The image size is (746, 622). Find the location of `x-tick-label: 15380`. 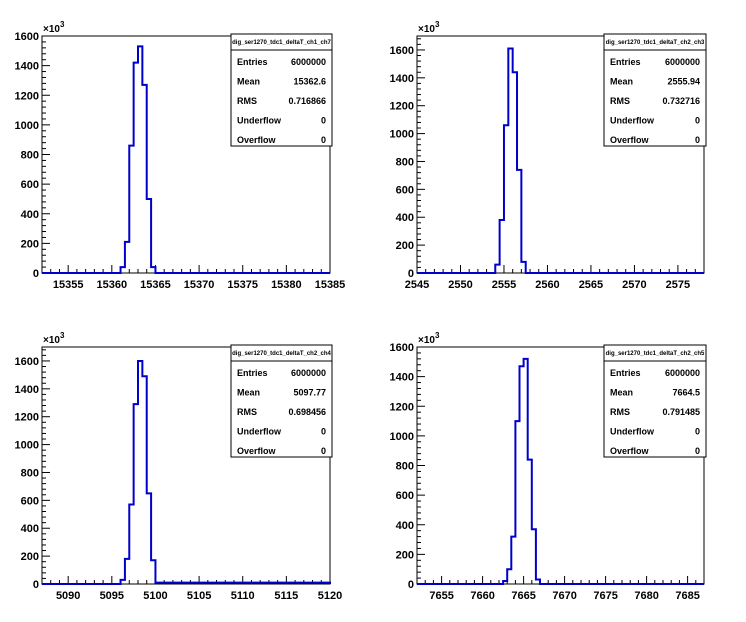

x-tick-label: 15380 is located at coordinates (286, 285).